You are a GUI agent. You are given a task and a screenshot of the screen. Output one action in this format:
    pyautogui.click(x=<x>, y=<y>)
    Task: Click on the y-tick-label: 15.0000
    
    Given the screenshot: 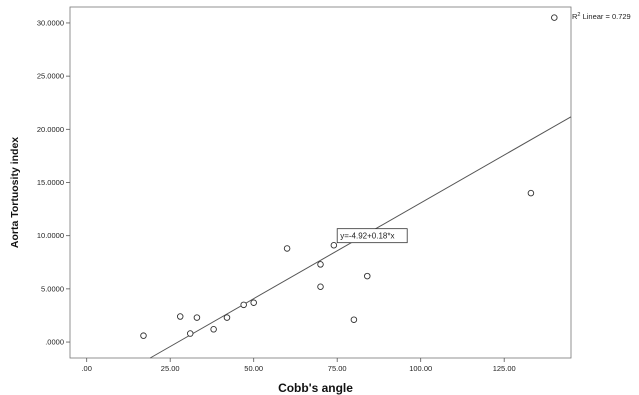 What is the action you would take?
    pyautogui.click(x=50, y=182)
    